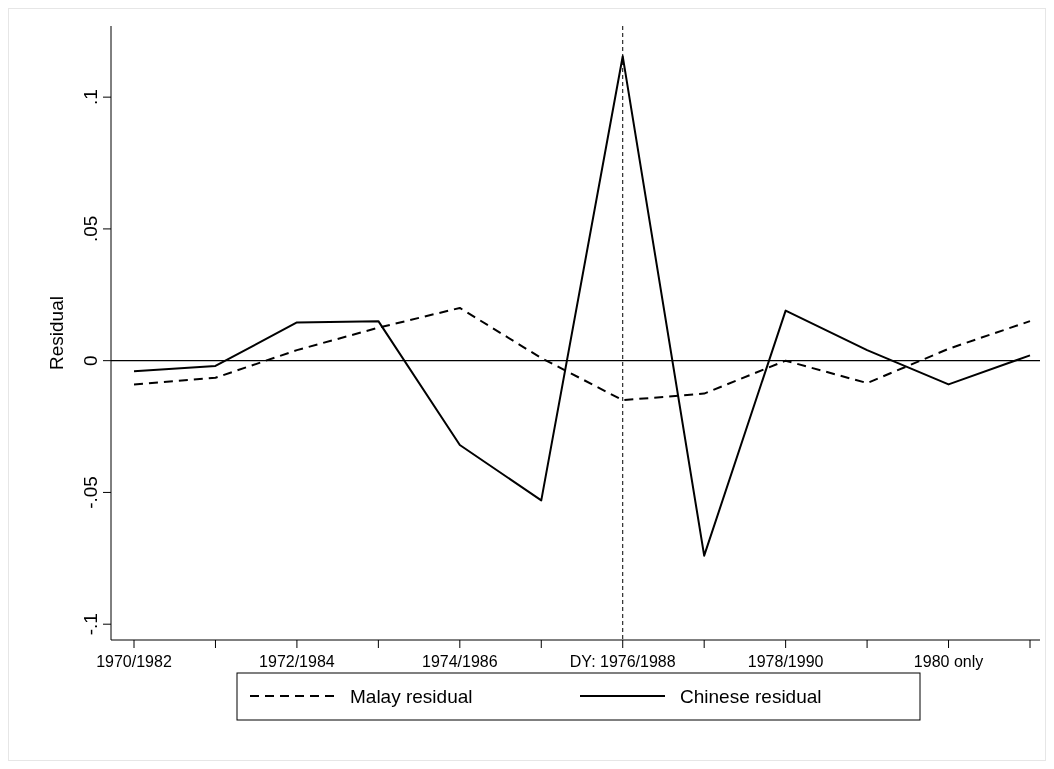 The image size is (1054, 769). What do you see at coordinates (785, 661) in the screenshot?
I see `x-tick-label: 1978/1990` at bounding box center [785, 661].